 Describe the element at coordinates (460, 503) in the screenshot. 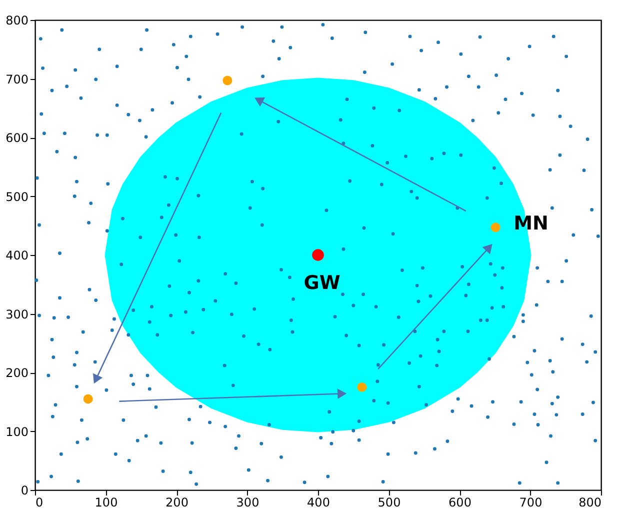

I see `x-tick-label: 600` at that location.